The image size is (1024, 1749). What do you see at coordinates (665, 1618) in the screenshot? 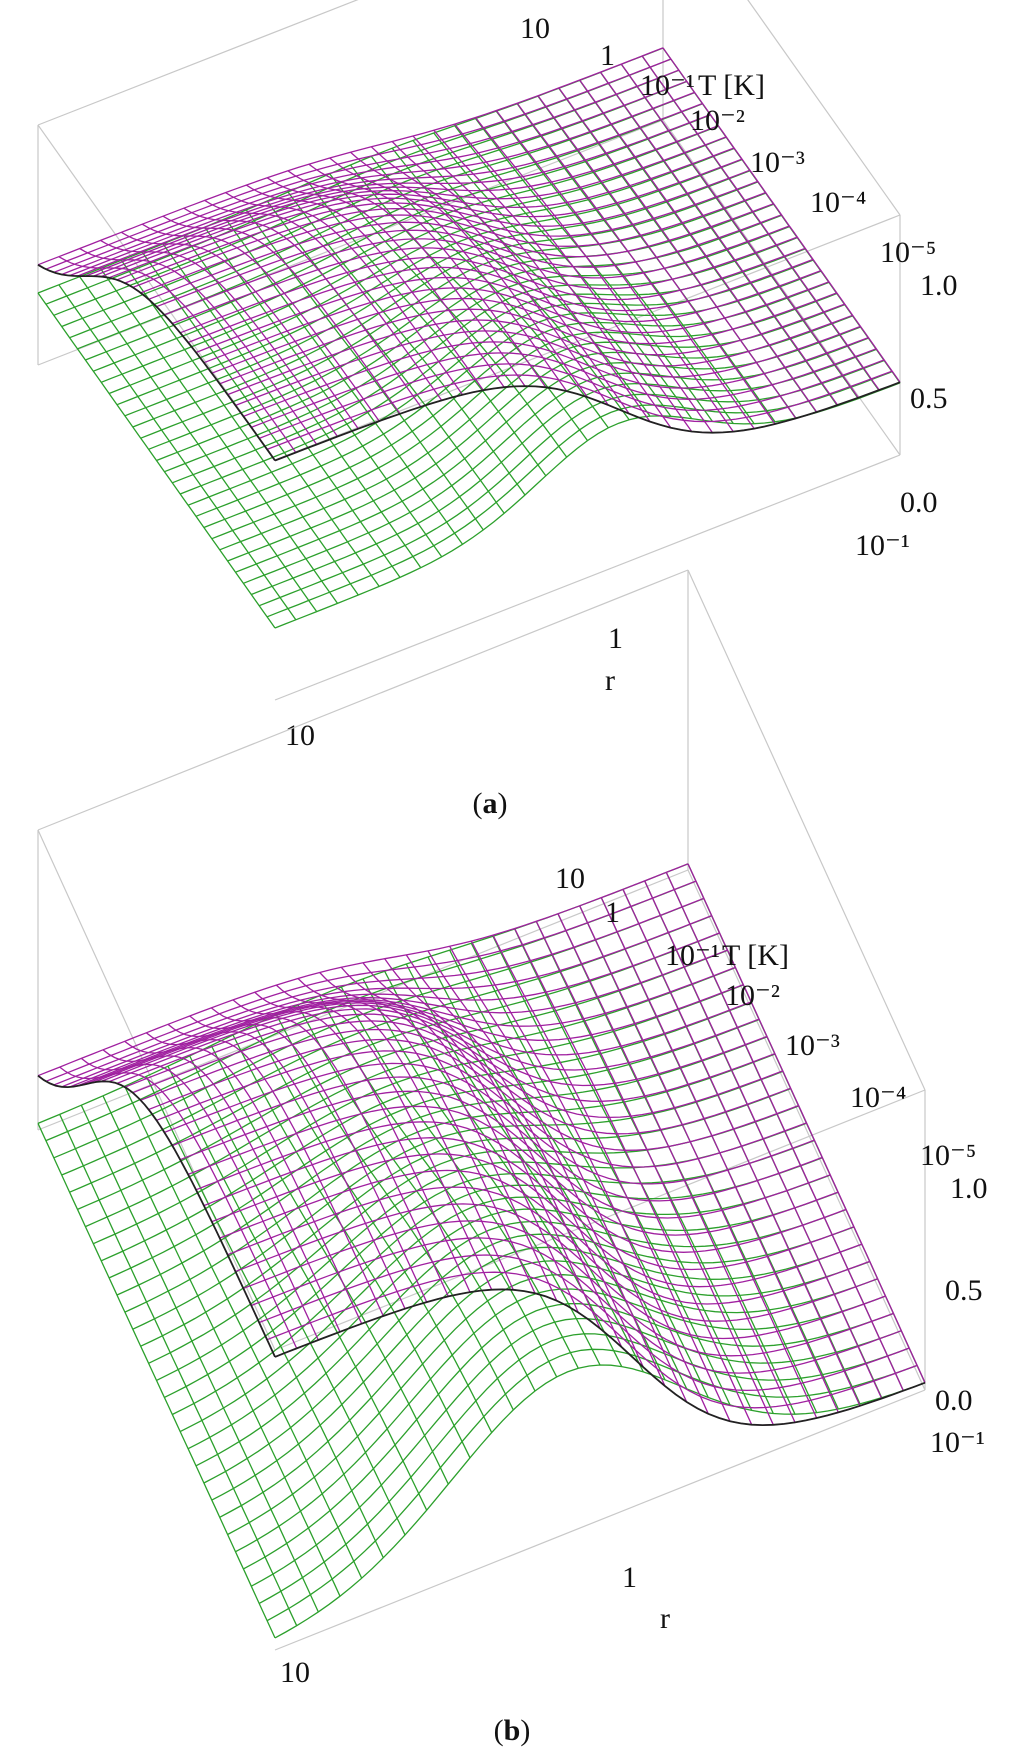
I see `panel-b-r-label: r` at bounding box center [665, 1618].